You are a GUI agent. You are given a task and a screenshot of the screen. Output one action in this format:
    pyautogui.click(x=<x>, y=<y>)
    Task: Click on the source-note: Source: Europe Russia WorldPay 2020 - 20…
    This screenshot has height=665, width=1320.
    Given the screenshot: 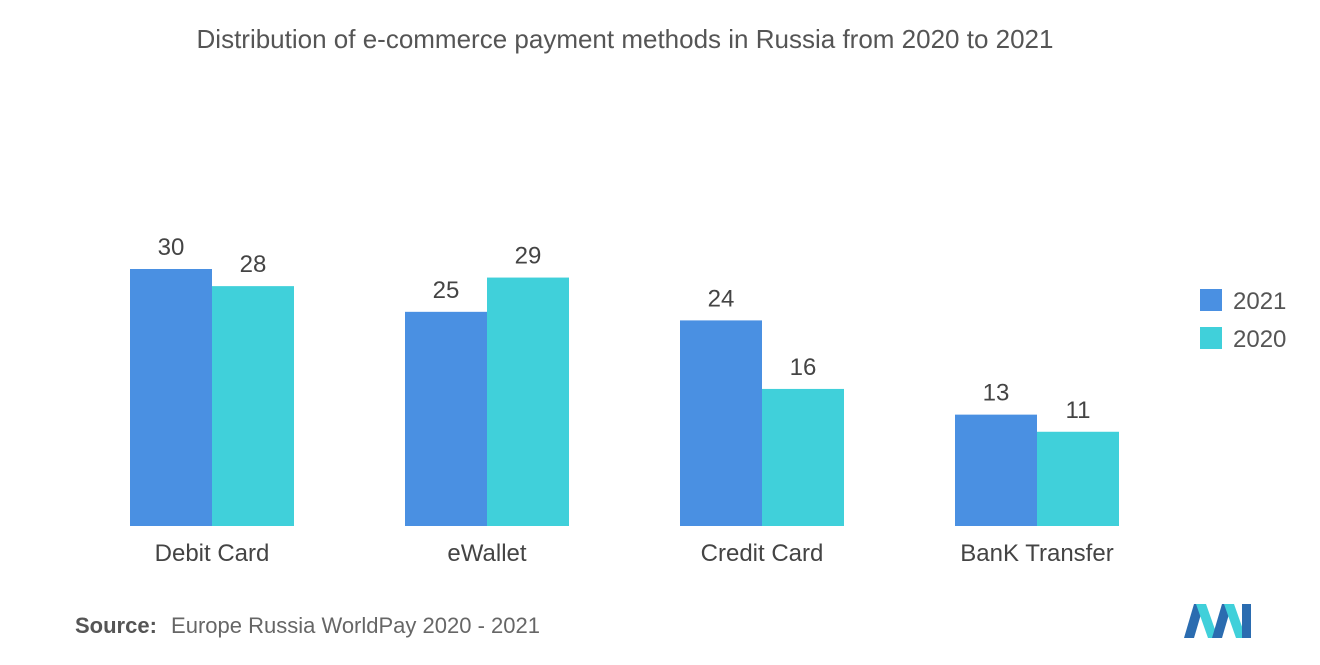 What is the action you would take?
    pyautogui.click(x=307, y=626)
    